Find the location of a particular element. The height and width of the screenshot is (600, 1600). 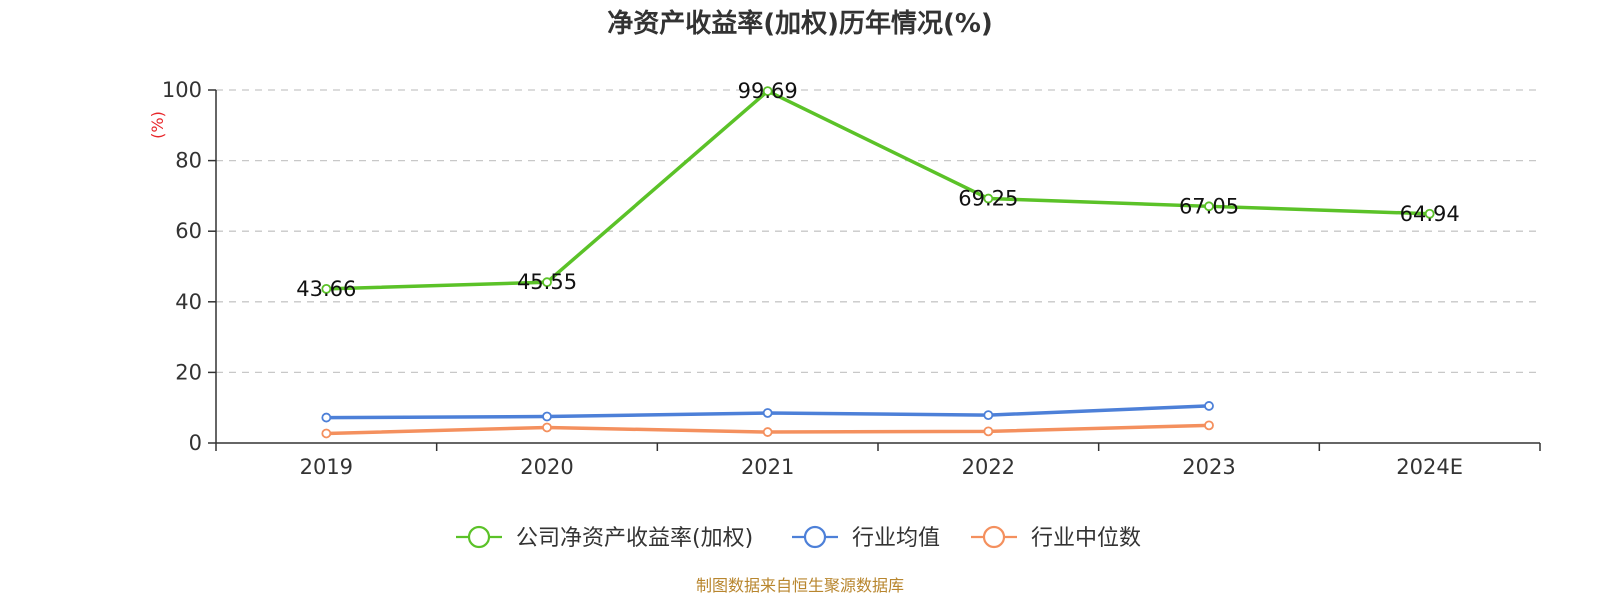

y-tick-label-80: 80 is located at coordinates (188, 161).